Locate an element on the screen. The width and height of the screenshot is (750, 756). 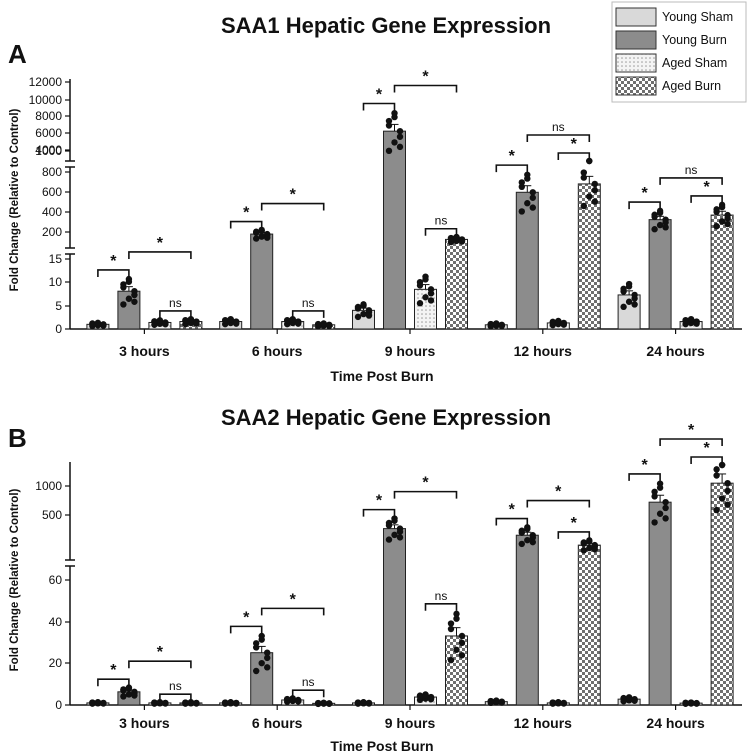
panel-a-category-label: 6 hours is located at coordinates (277, 351).